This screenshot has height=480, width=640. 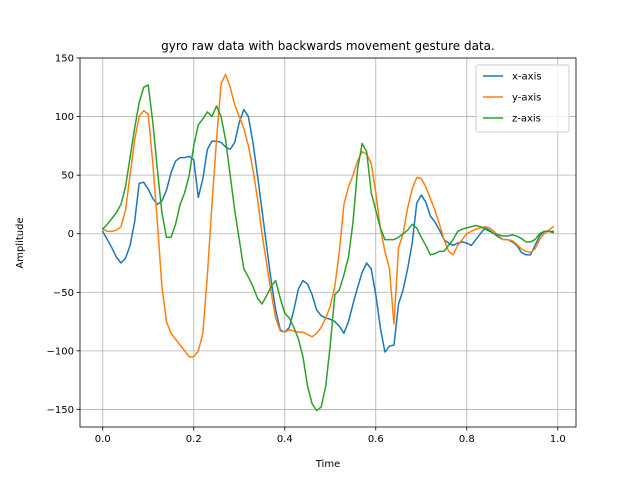 What do you see at coordinates (526, 119) in the screenshot?
I see `legend-label-z-axis: z-axis` at bounding box center [526, 119].